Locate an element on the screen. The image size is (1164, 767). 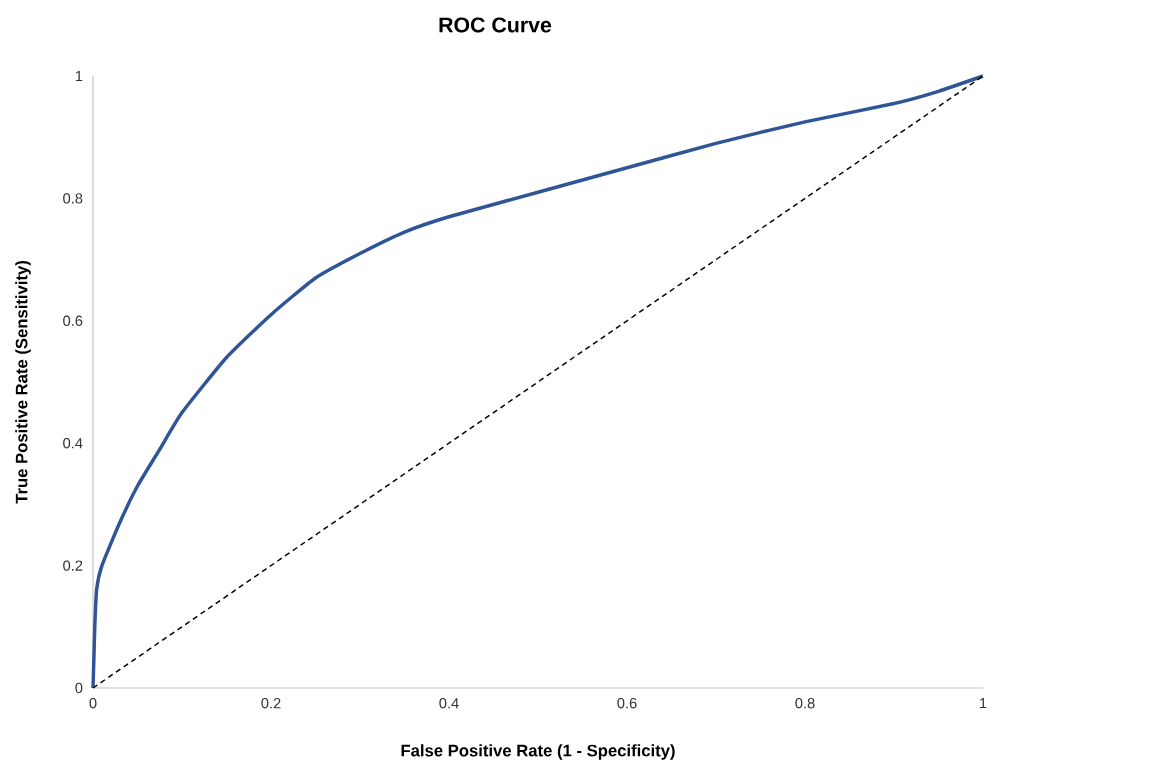
y-tick-label: 0.8 is located at coordinates (73, 198).